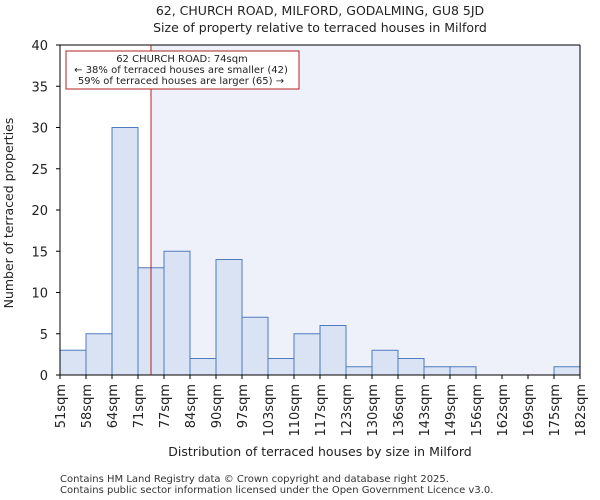 This screenshot has width=600, height=500. What do you see at coordinates (425, 410) in the screenshot?
I see `x-tick-label: 143sqm` at bounding box center [425, 410].